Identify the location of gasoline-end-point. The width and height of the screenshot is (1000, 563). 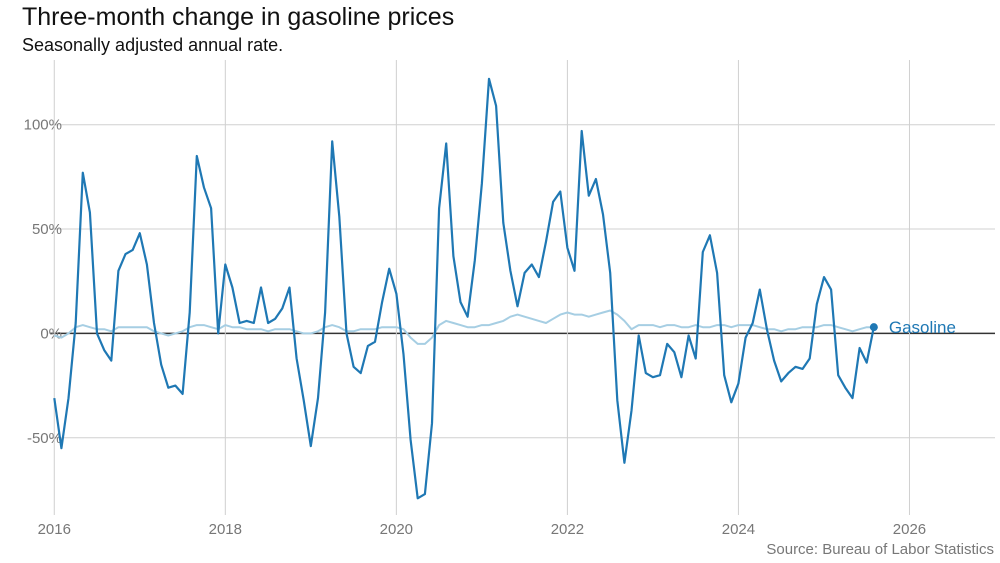
(873, 327).